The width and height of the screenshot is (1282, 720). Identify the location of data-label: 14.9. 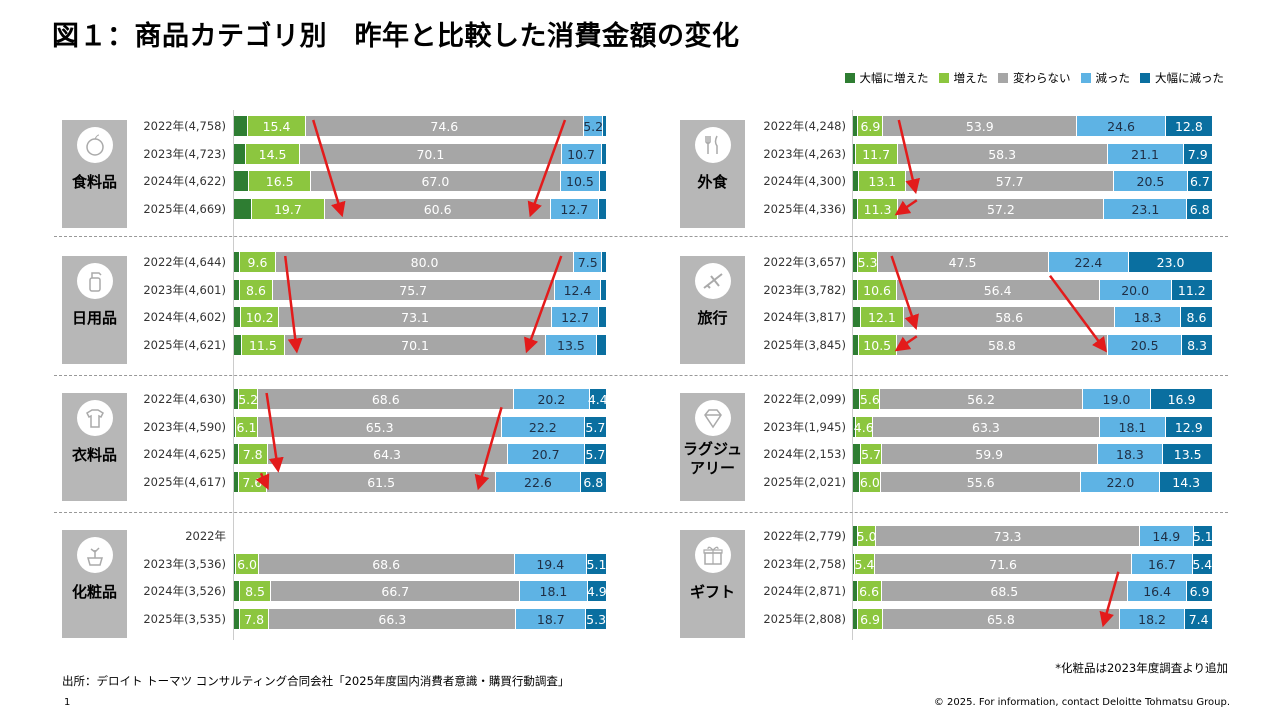
(1166, 536).